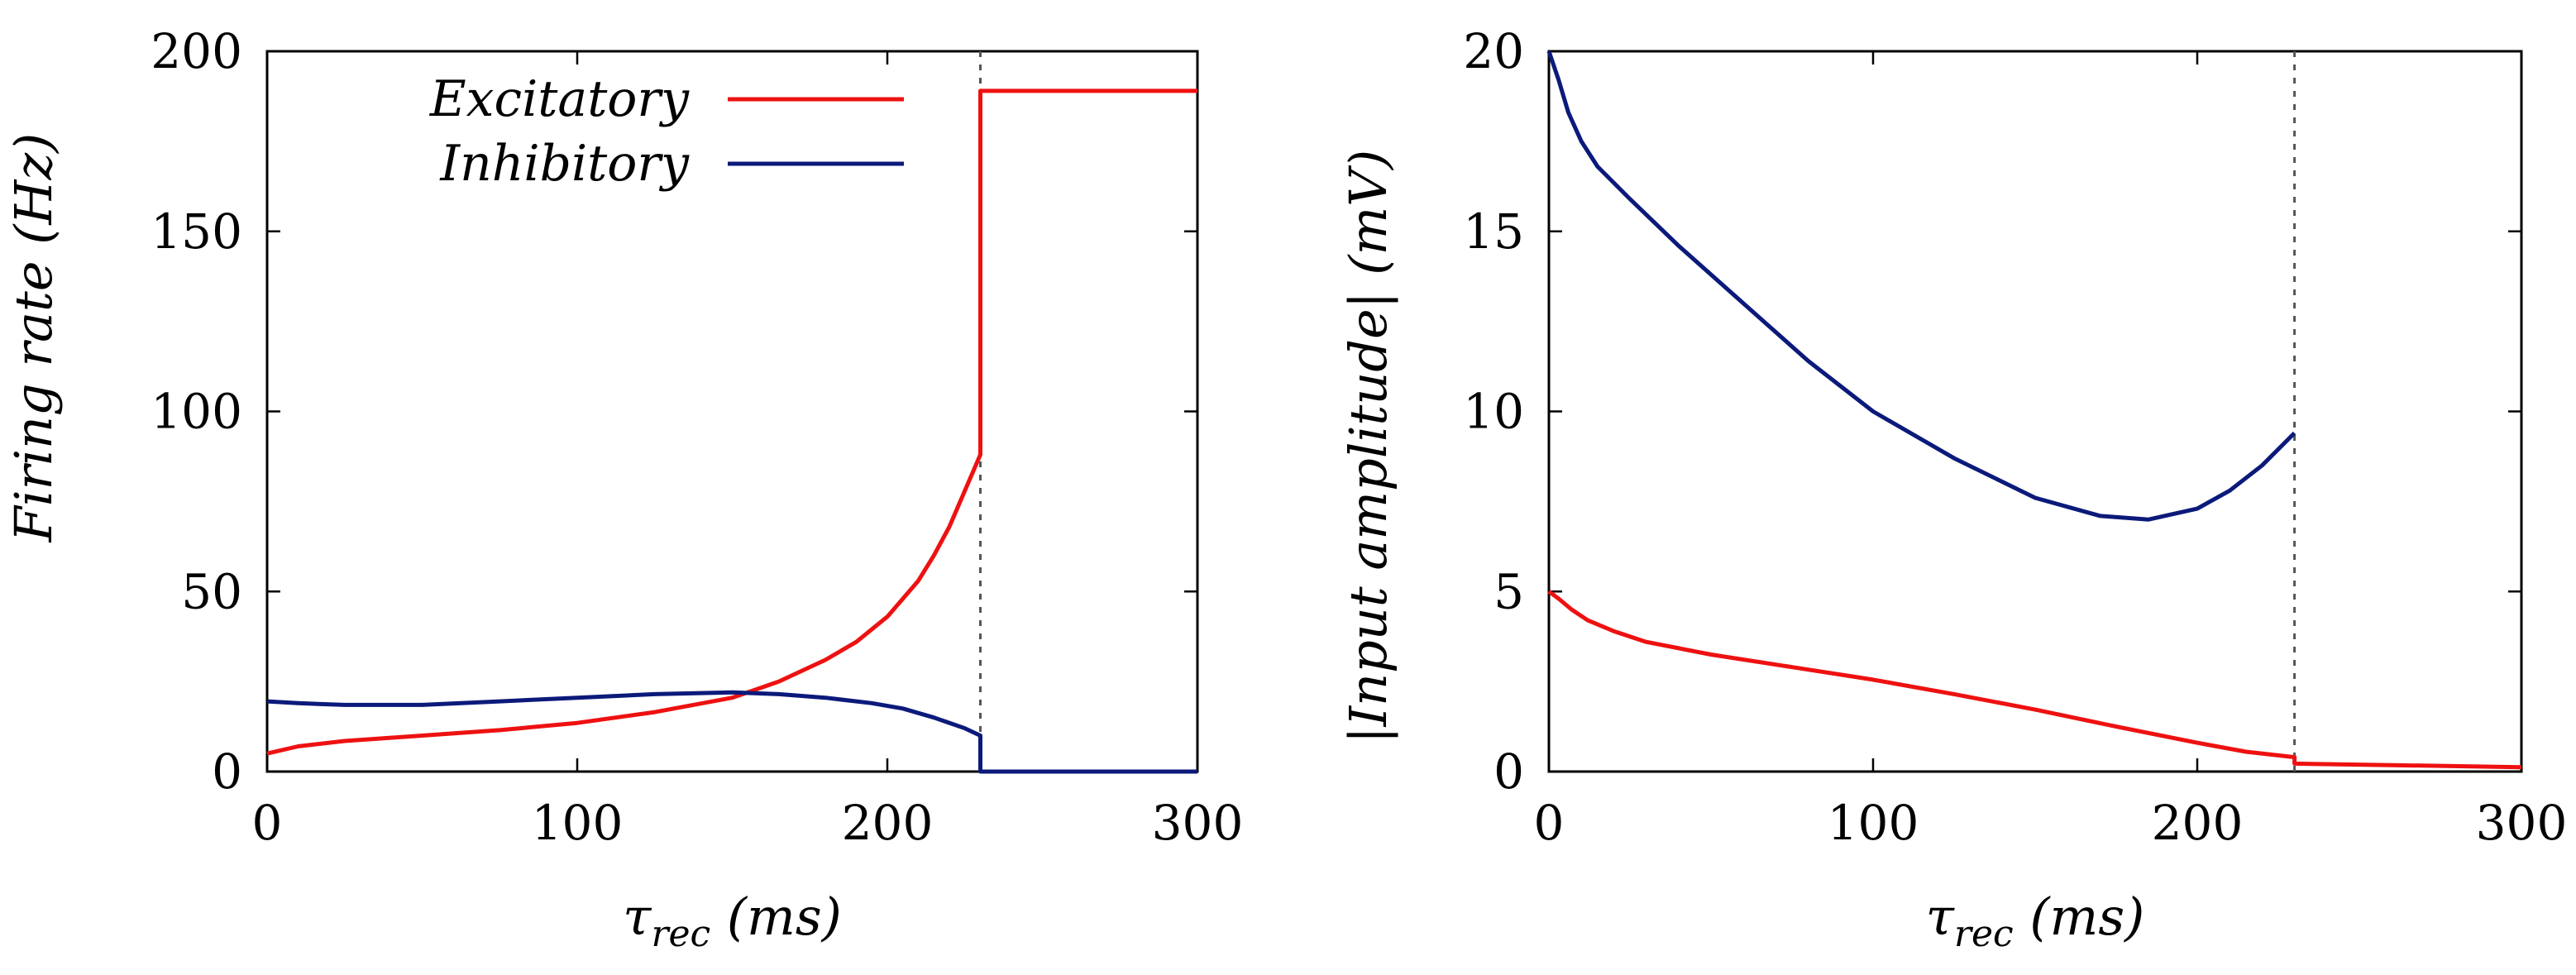  Describe the element at coordinates (211, 591) in the screenshot. I see `y-tick-label: 50` at that location.